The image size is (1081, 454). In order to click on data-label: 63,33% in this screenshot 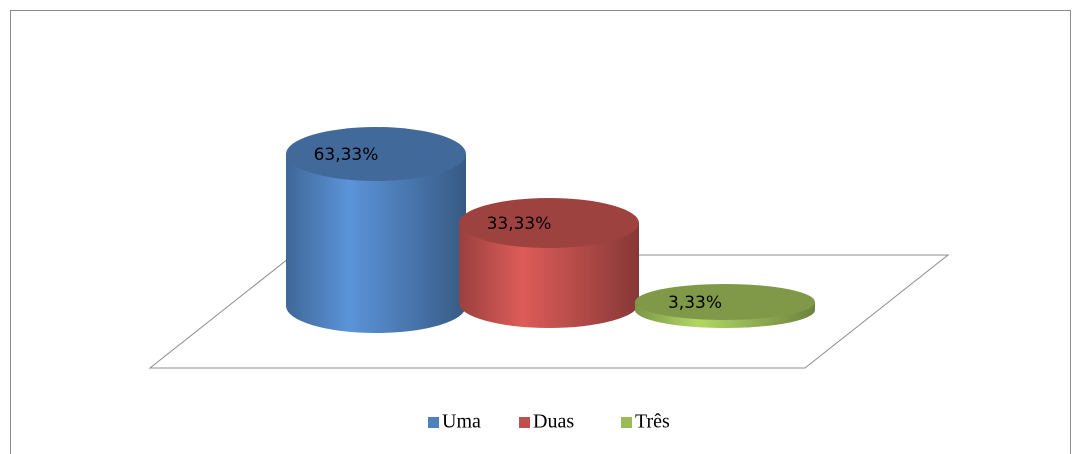, I will do `click(346, 155)`.